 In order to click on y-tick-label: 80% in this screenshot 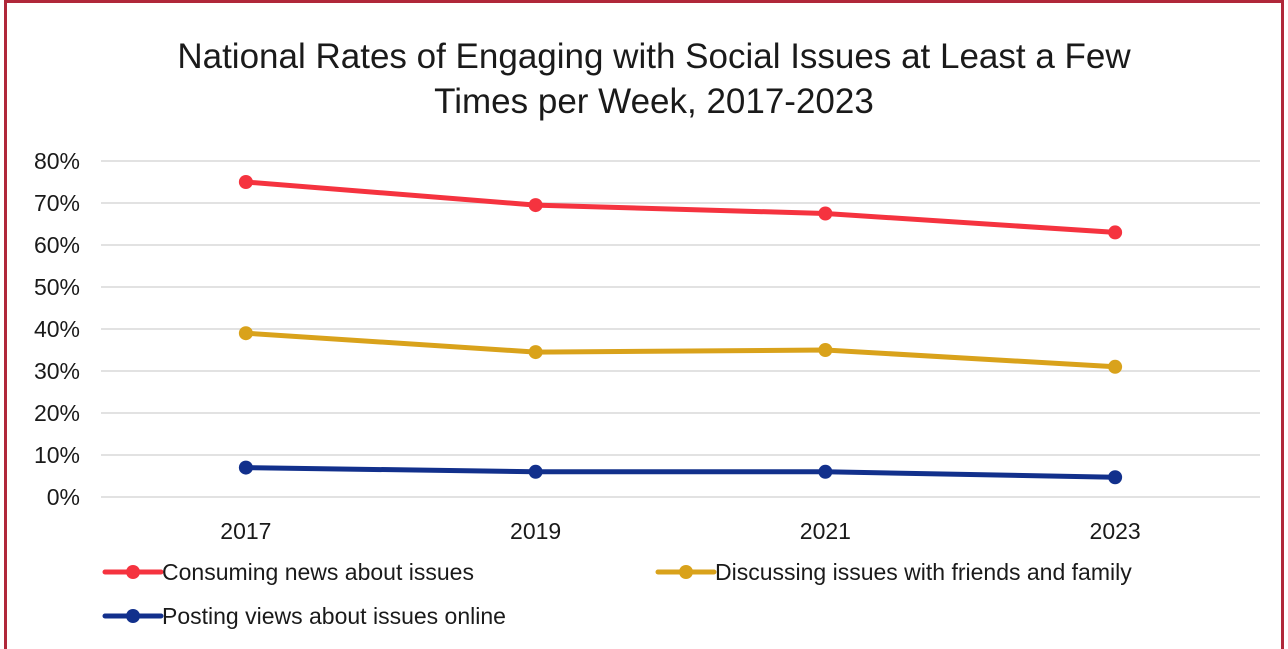, I will do `click(57, 161)`.